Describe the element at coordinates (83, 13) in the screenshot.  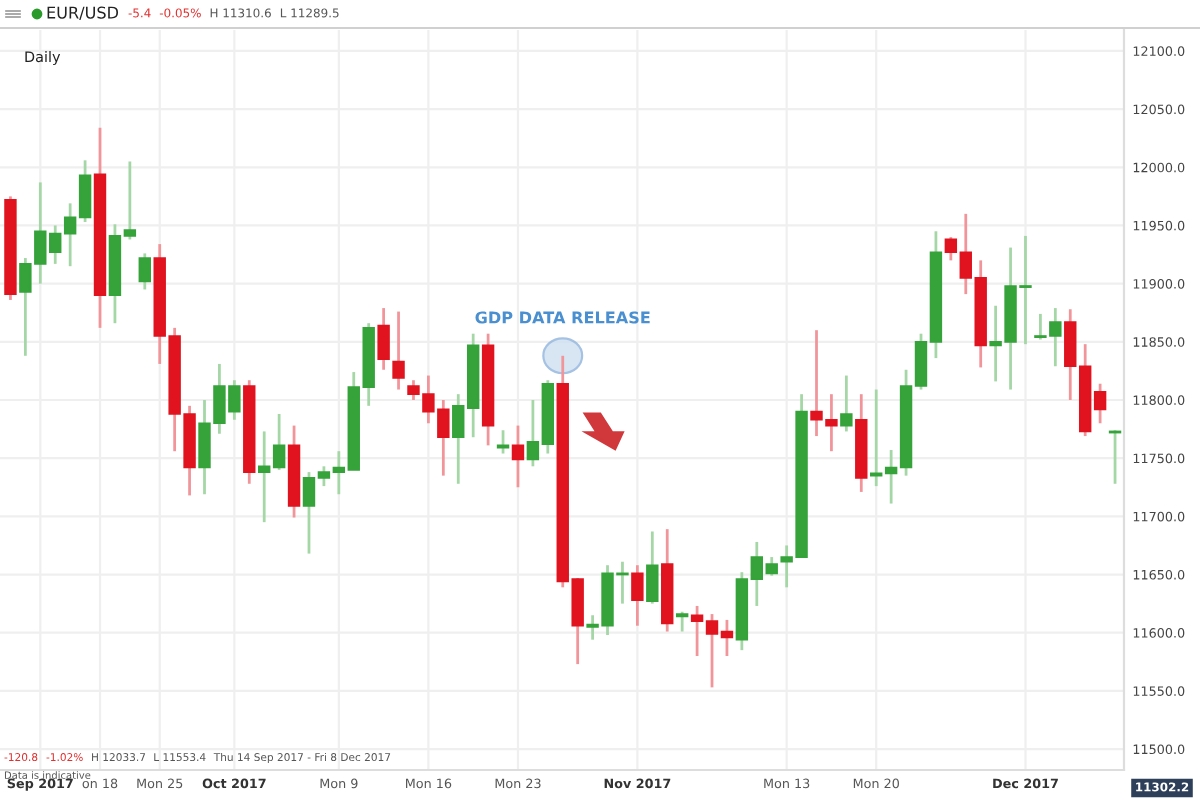
I see `chart-title: EUR/USD` at that location.